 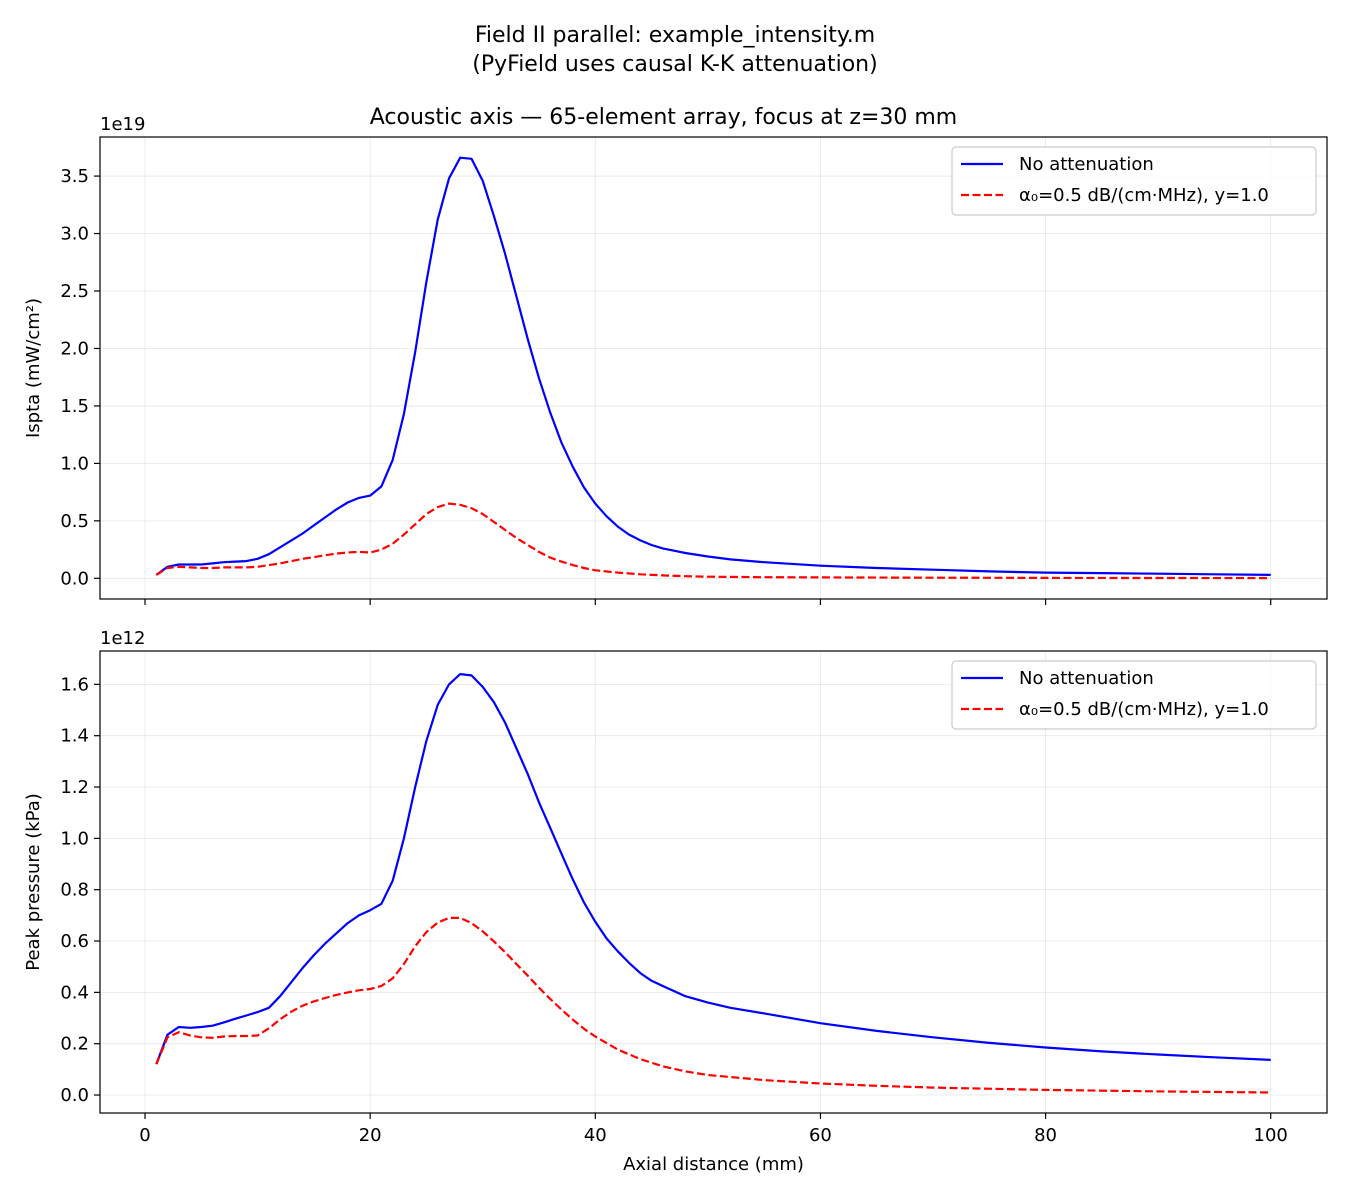 What do you see at coordinates (33, 368) in the screenshot?
I see `y-axis-label: Ispta (mW/cm²)` at bounding box center [33, 368].